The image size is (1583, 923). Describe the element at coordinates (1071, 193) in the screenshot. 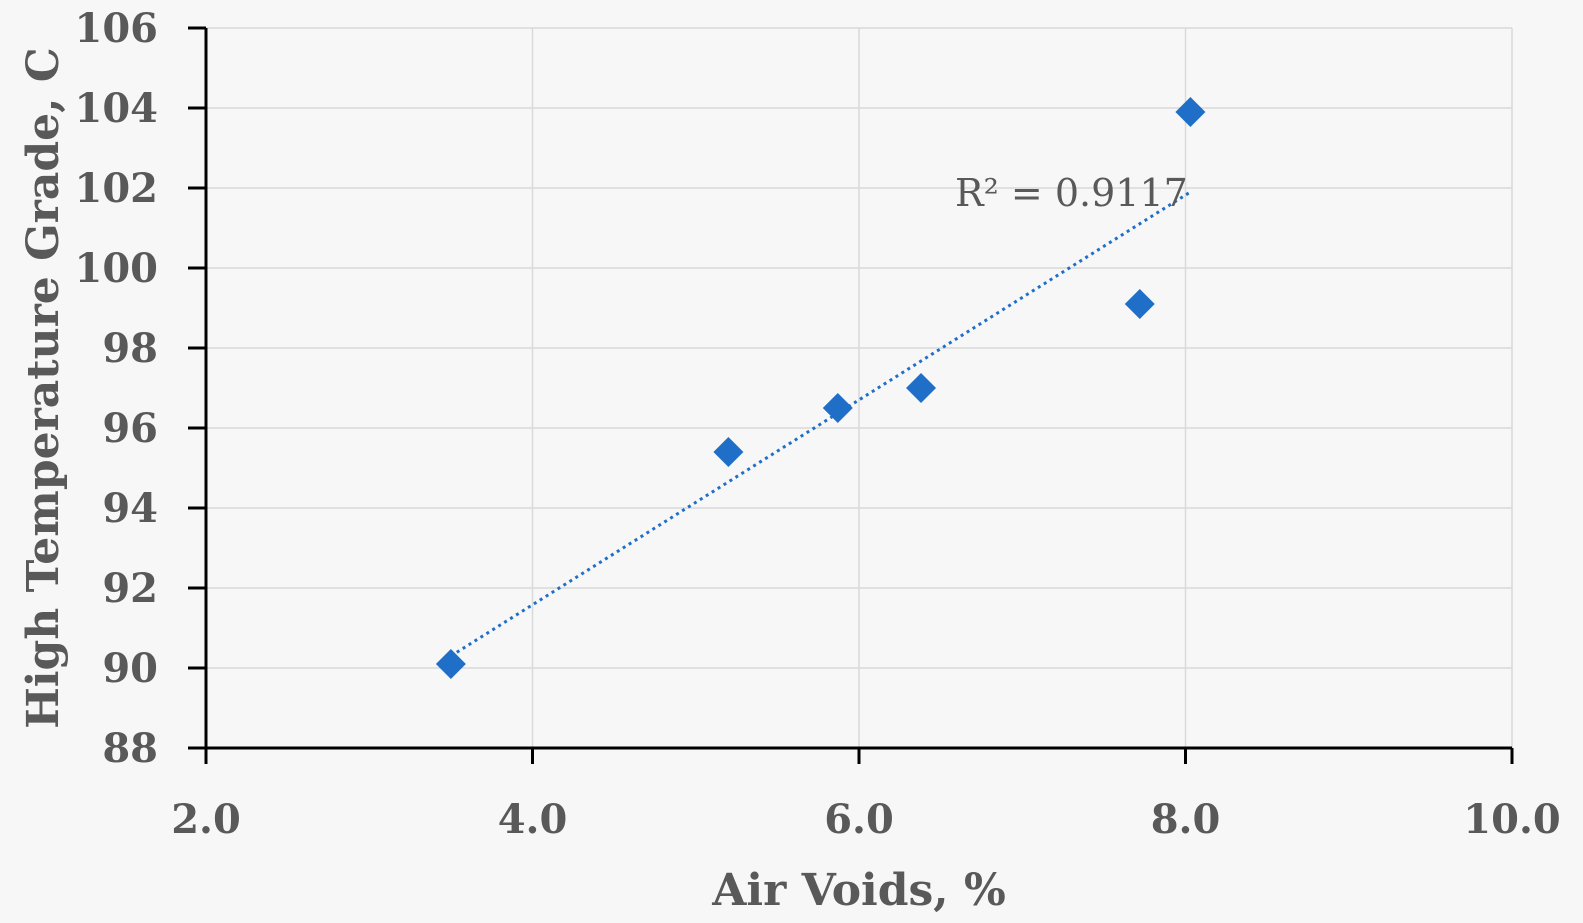

I see `r-squared-label: R² = 0.9117` at that location.